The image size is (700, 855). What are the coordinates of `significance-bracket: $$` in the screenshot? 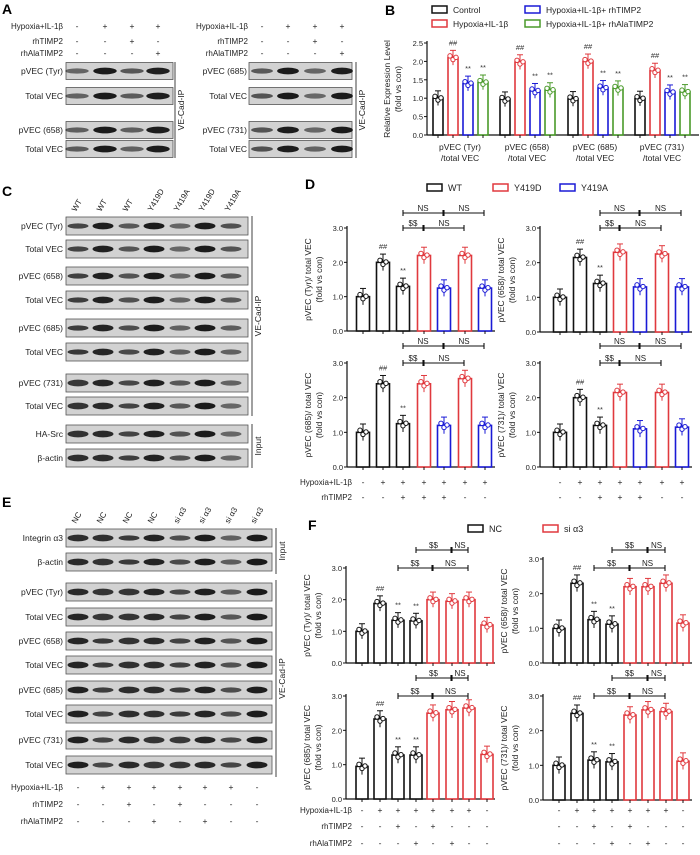 It's located at (611, 693).